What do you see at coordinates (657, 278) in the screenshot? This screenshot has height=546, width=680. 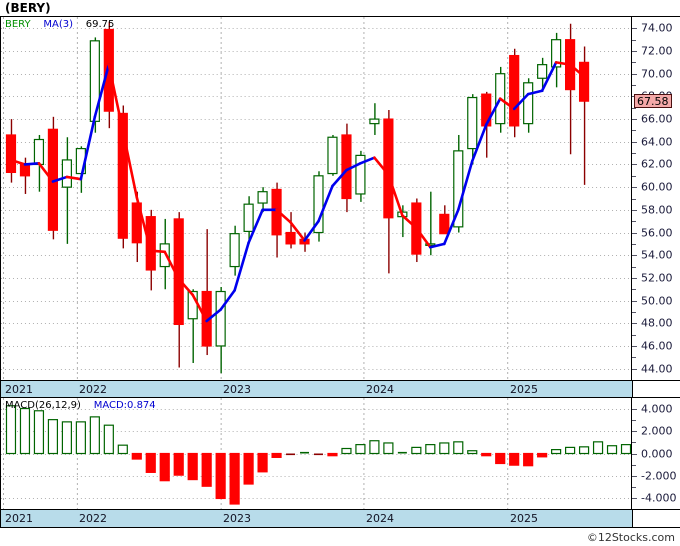 I see `price-tick-label: 52.00` at bounding box center [657, 278].